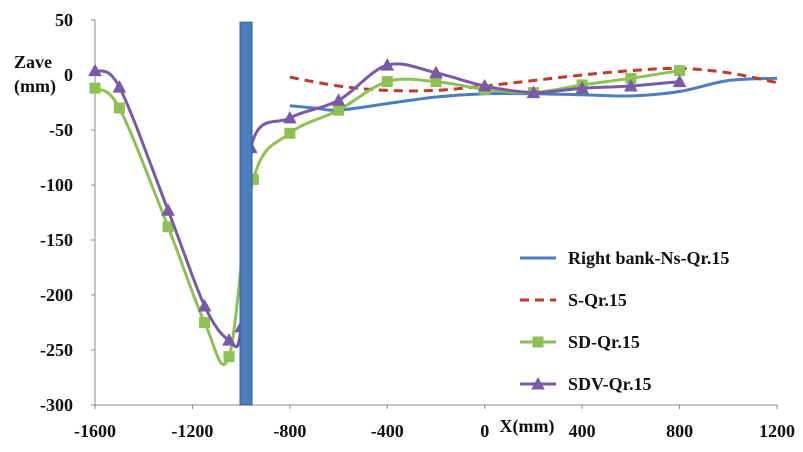  What do you see at coordinates (192, 431) in the screenshot?
I see `x-tick-label: -1200` at bounding box center [192, 431].